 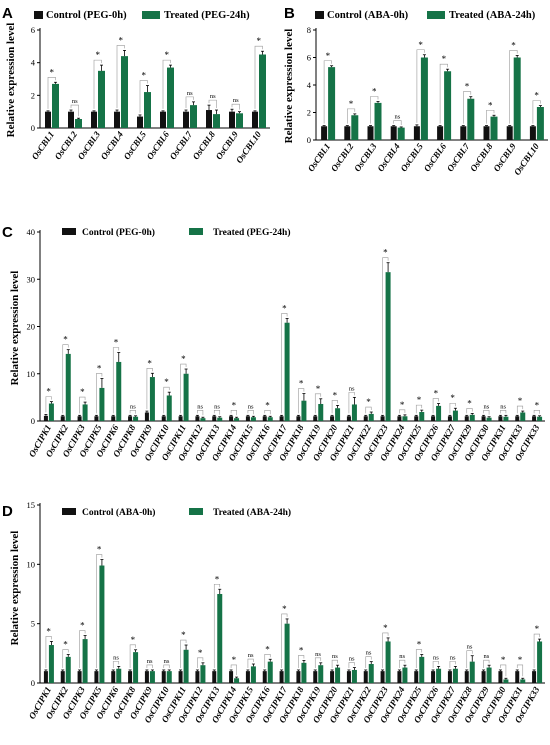 I want to click on y-tick-label: 0, so click(x=309, y=140).